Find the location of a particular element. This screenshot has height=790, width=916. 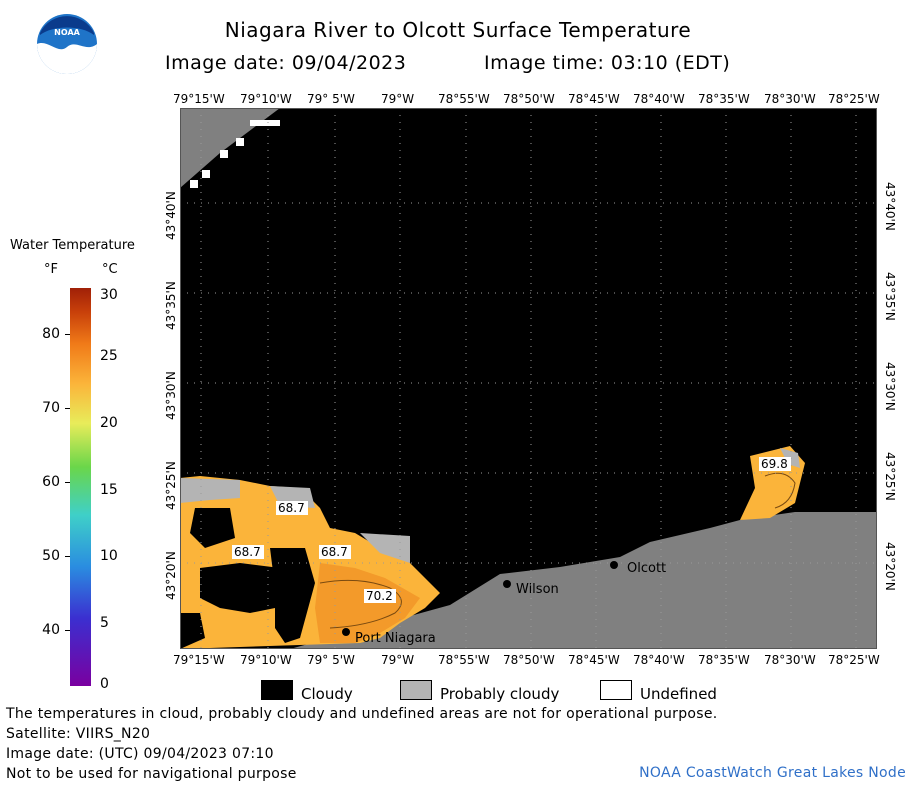

unit-fahrenheit: °F is located at coordinates (51, 269).